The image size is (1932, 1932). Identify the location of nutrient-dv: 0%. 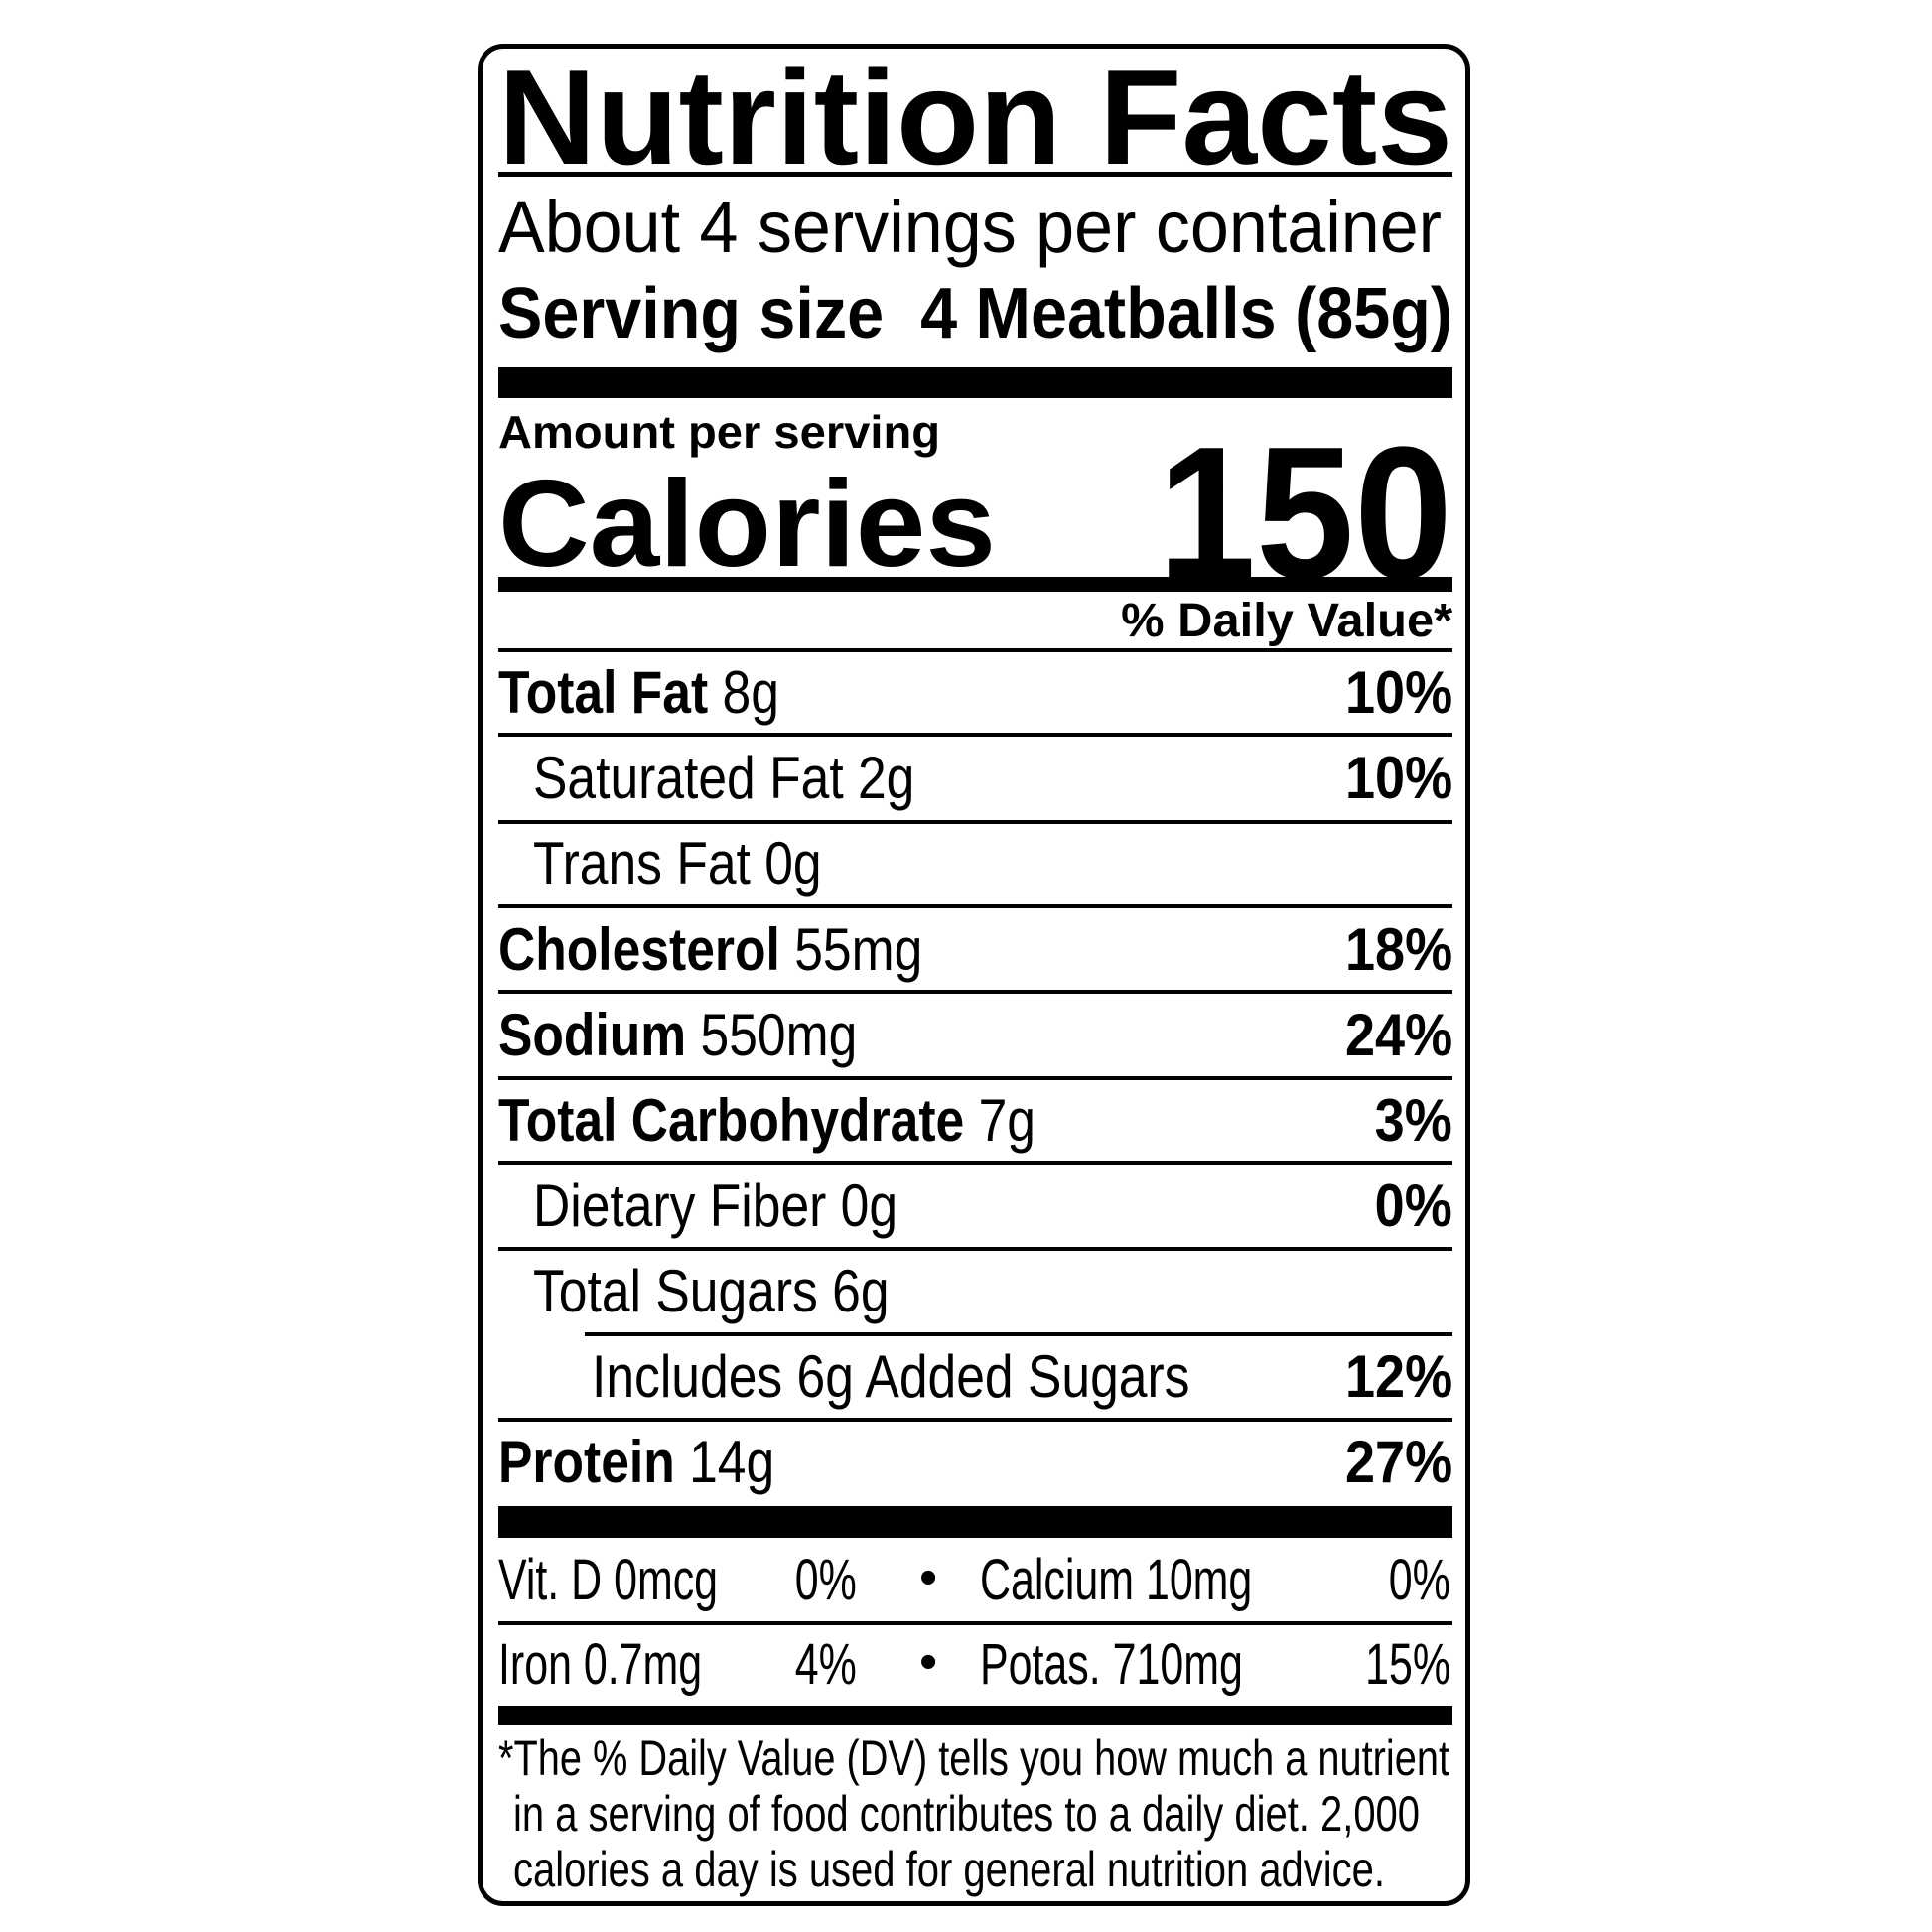
(1413, 1206).